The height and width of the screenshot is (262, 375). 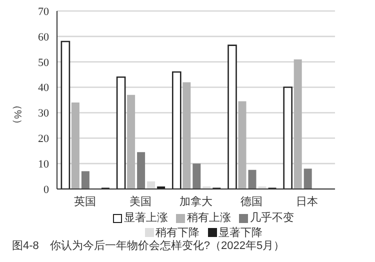 What do you see at coordinates (196, 201) in the screenshot?
I see `x-tick-label: 加拿大` at bounding box center [196, 201].